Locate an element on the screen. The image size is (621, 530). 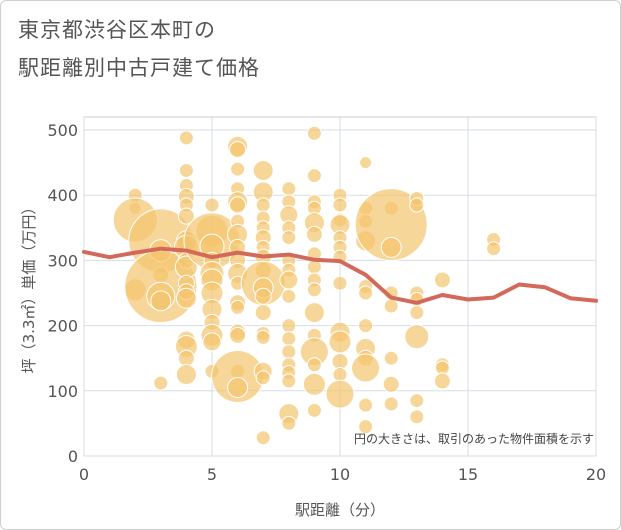
x-axis-label: 駅距離（分） is located at coordinates (340, 510).